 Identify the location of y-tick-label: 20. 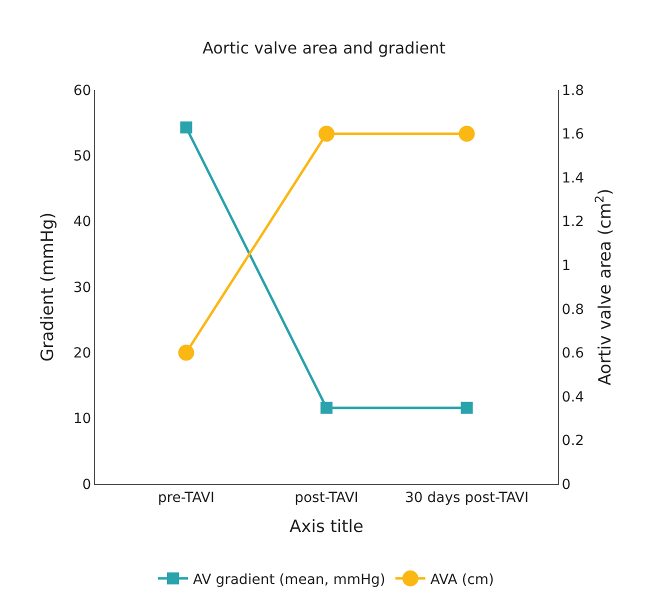
(82, 354).